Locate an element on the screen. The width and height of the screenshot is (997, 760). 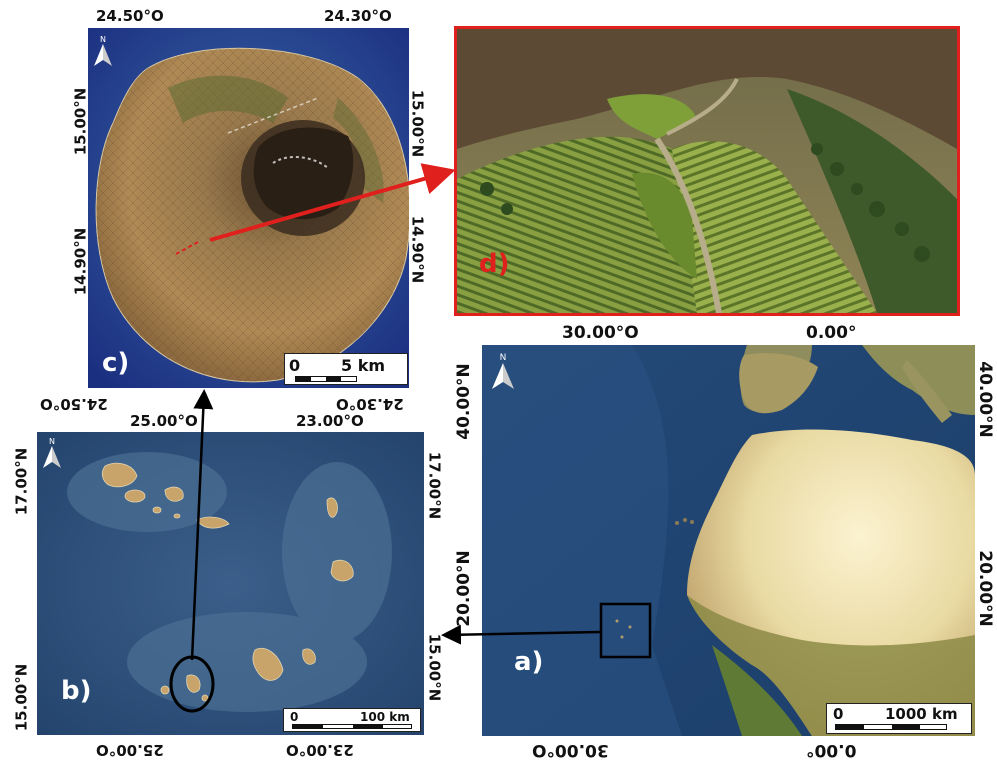
arrow-b-to-c is located at coordinates (202, 525).